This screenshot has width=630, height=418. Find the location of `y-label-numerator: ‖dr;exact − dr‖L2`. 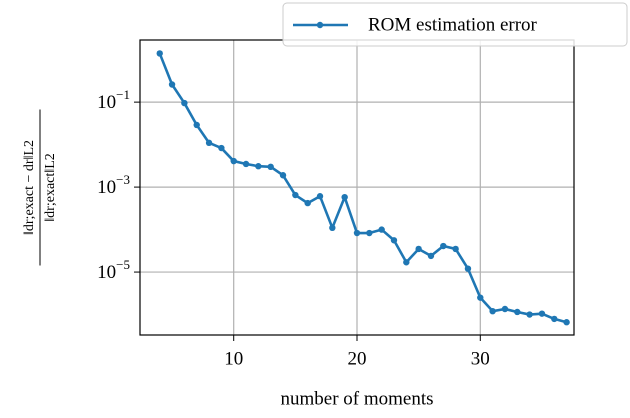

y-label-numerator: ‖dr;exact − dr‖L2 is located at coordinates (29, 187).